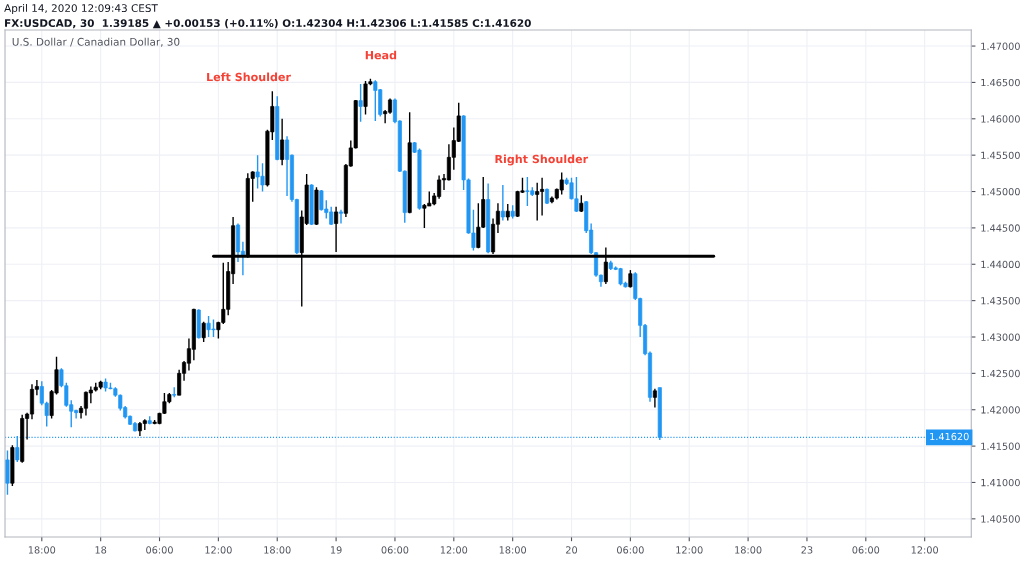  What do you see at coordinates (572, 550) in the screenshot?
I see `x-tick-label: 20` at bounding box center [572, 550].